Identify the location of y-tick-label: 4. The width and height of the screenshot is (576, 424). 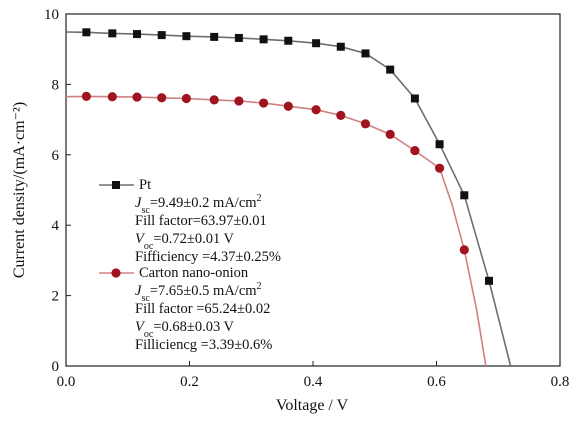
(56, 226).